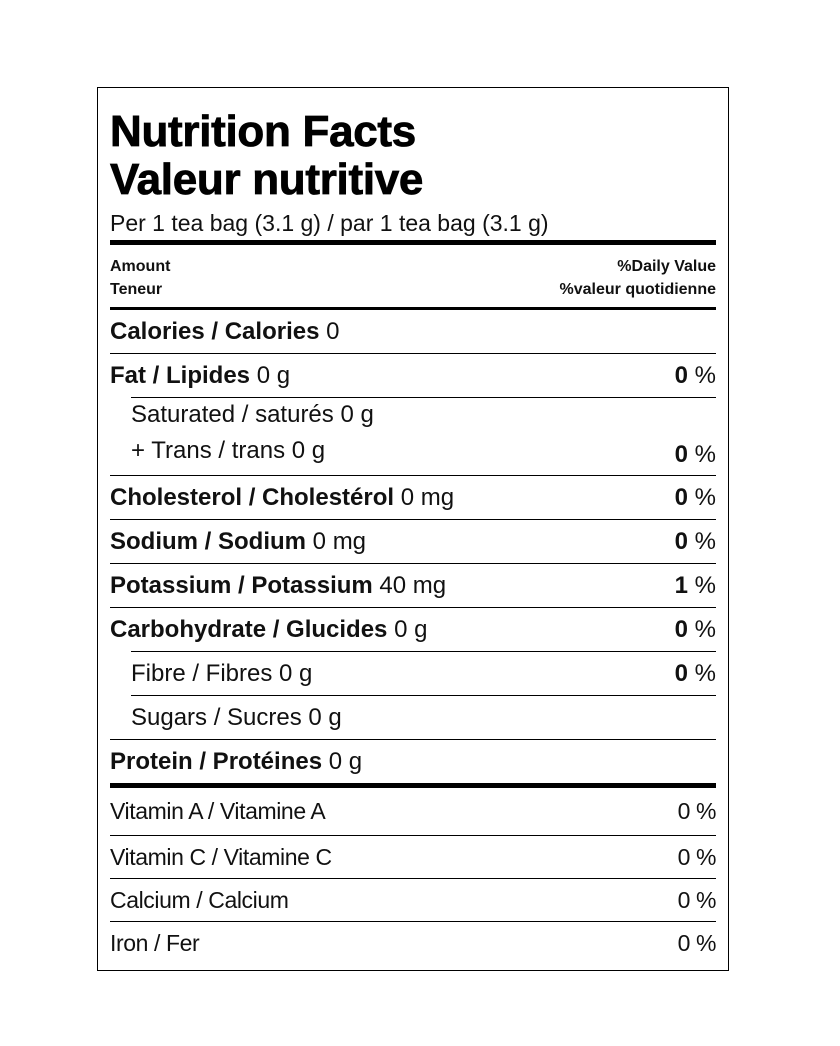 The image size is (840, 1046). What do you see at coordinates (423, 673) in the screenshot?
I see `nutrient-row: Fibre / Fibres 0 g 0 %` at bounding box center [423, 673].